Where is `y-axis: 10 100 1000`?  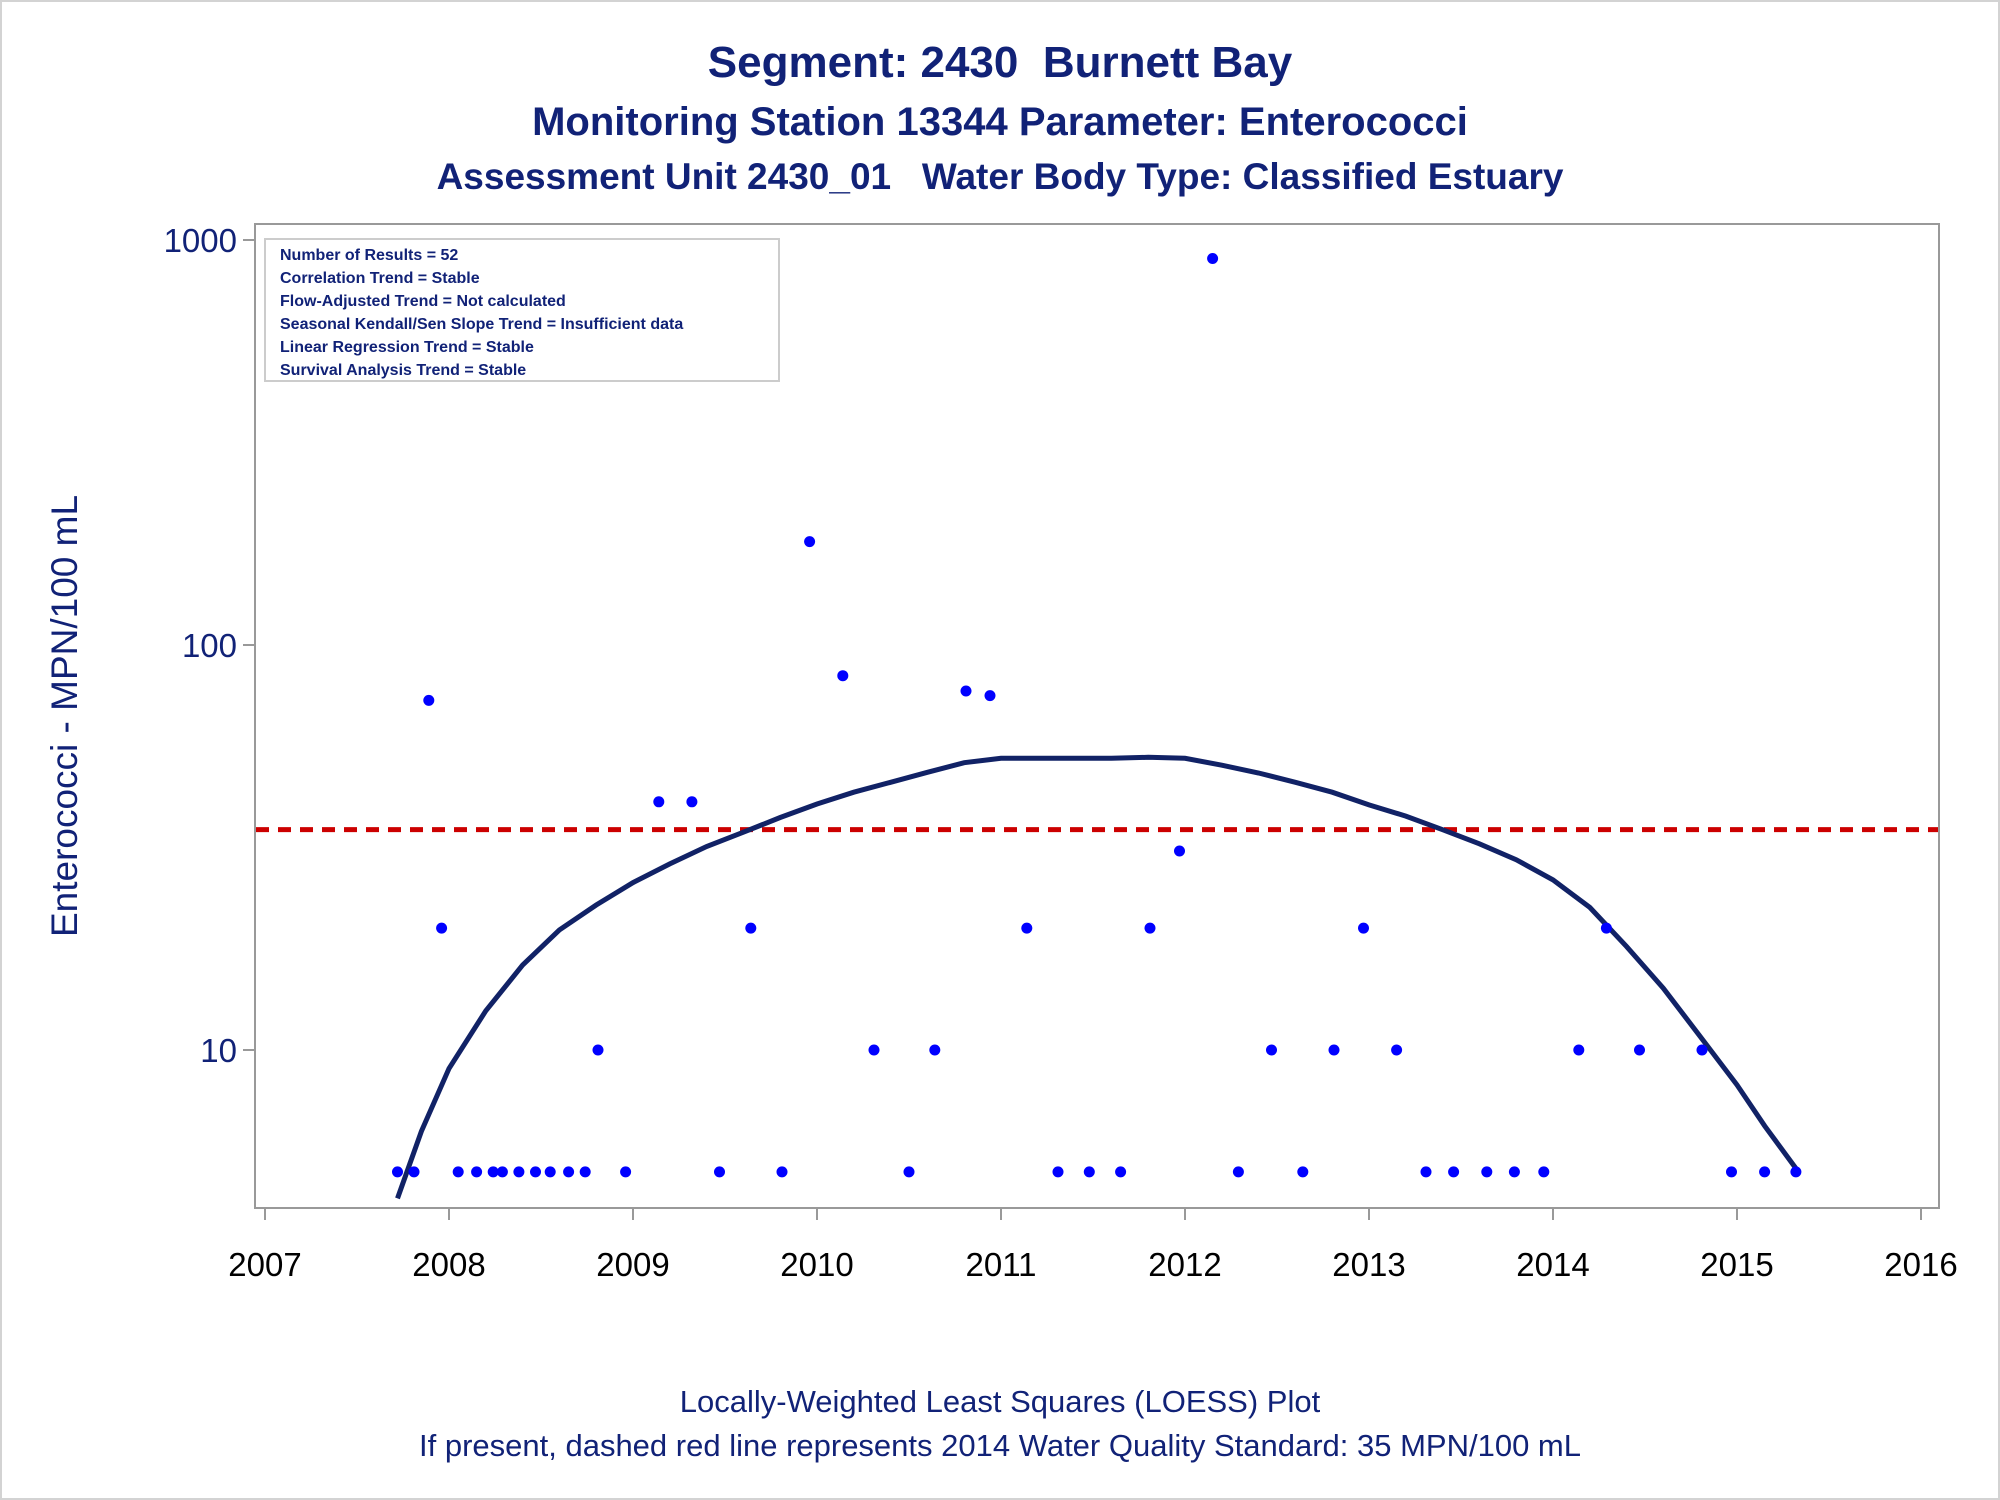
y-axis: 10 100 1000 is located at coordinates (209, 645).